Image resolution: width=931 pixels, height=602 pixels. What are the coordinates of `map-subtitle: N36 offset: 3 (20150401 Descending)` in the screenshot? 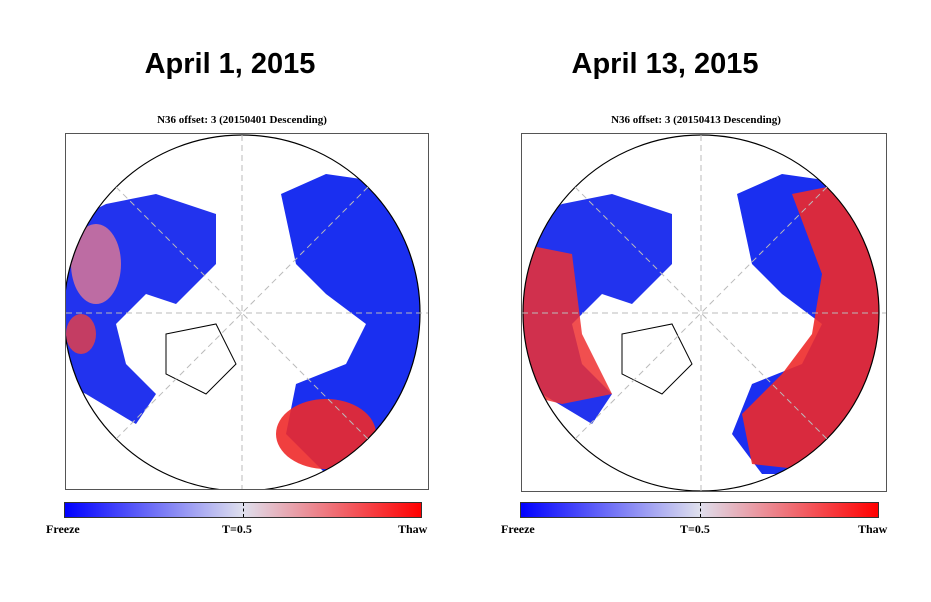 It's located at (242, 120).